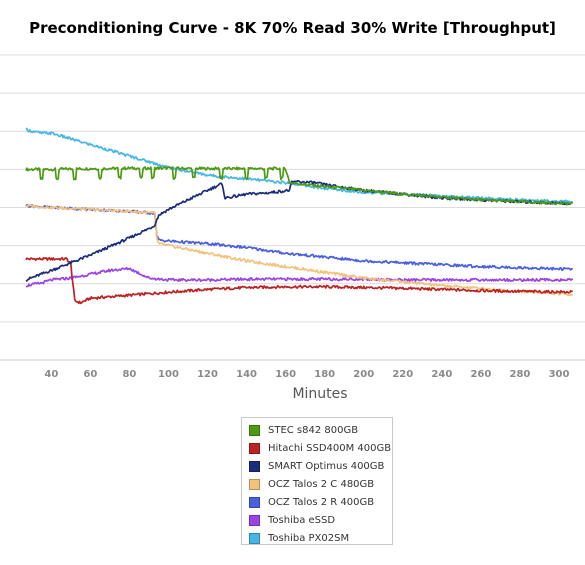 The width and height of the screenshot is (585, 565). What do you see at coordinates (207, 374) in the screenshot?
I see `x-tick-label: 120` at bounding box center [207, 374].